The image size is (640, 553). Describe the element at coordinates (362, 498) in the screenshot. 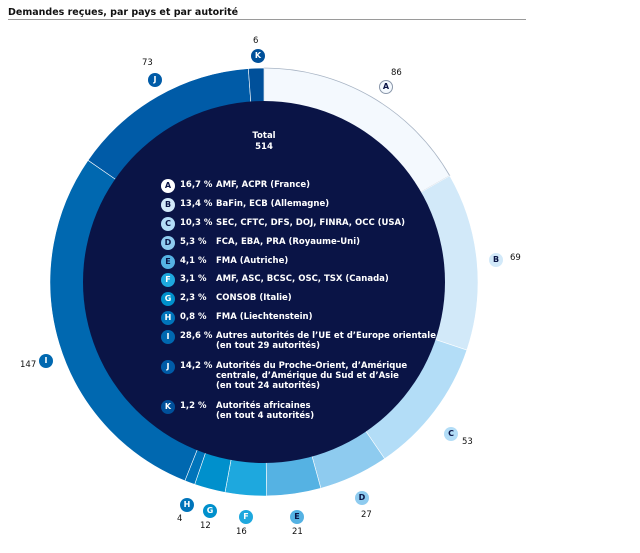

I see `slice-badge-d: D` at that location.